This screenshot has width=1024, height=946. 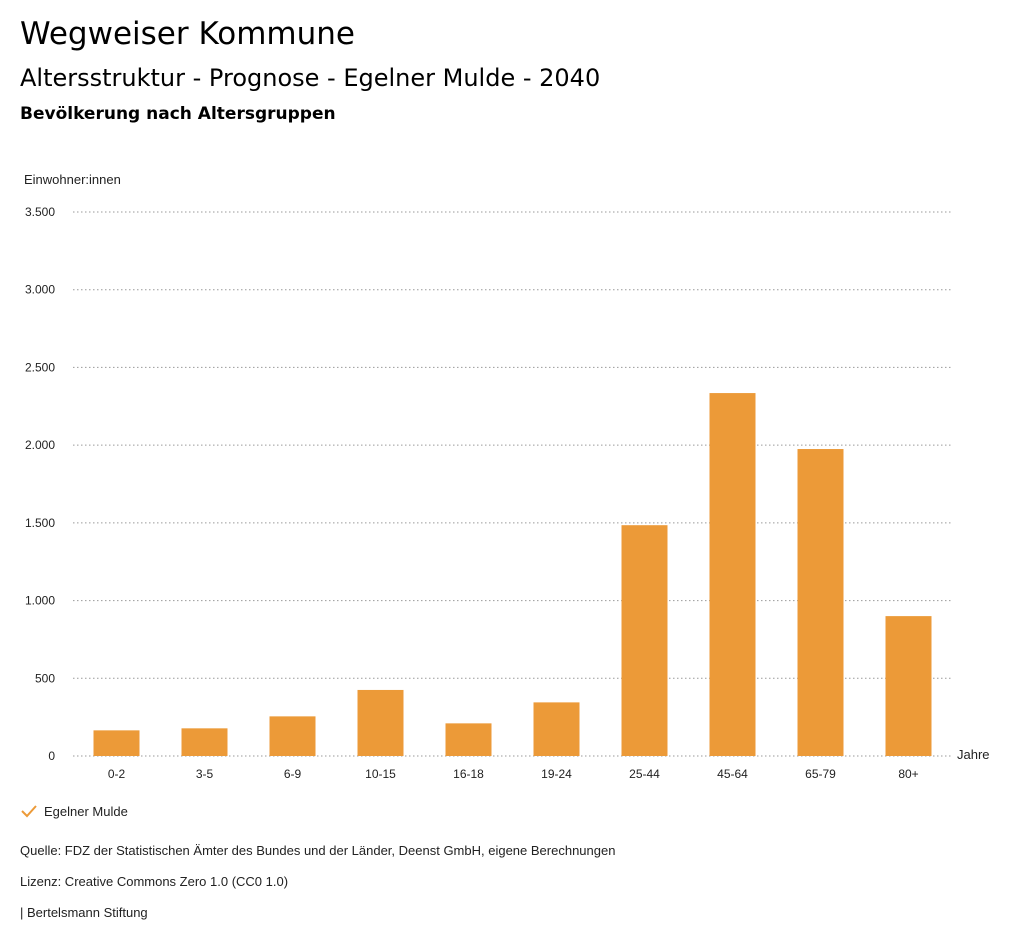 What do you see at coordinates (908, 686) in the screenshot?
I see `bar-80+` at bounding box center [908, 686].